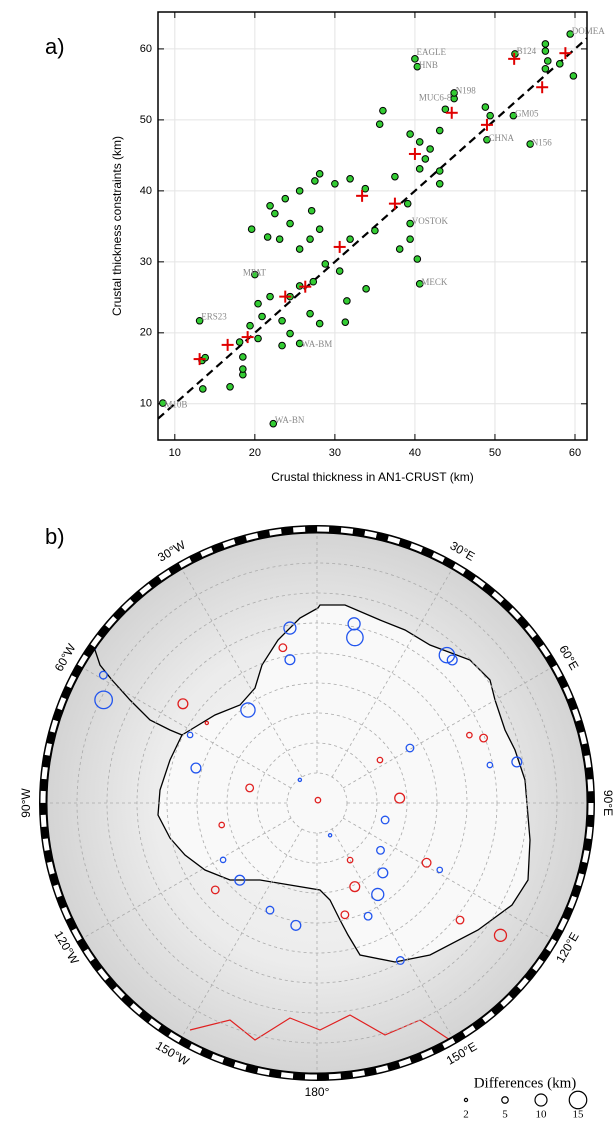 This screenshot has width=613, height=1124. I want to click on panel-label: b), so click(55, 536).